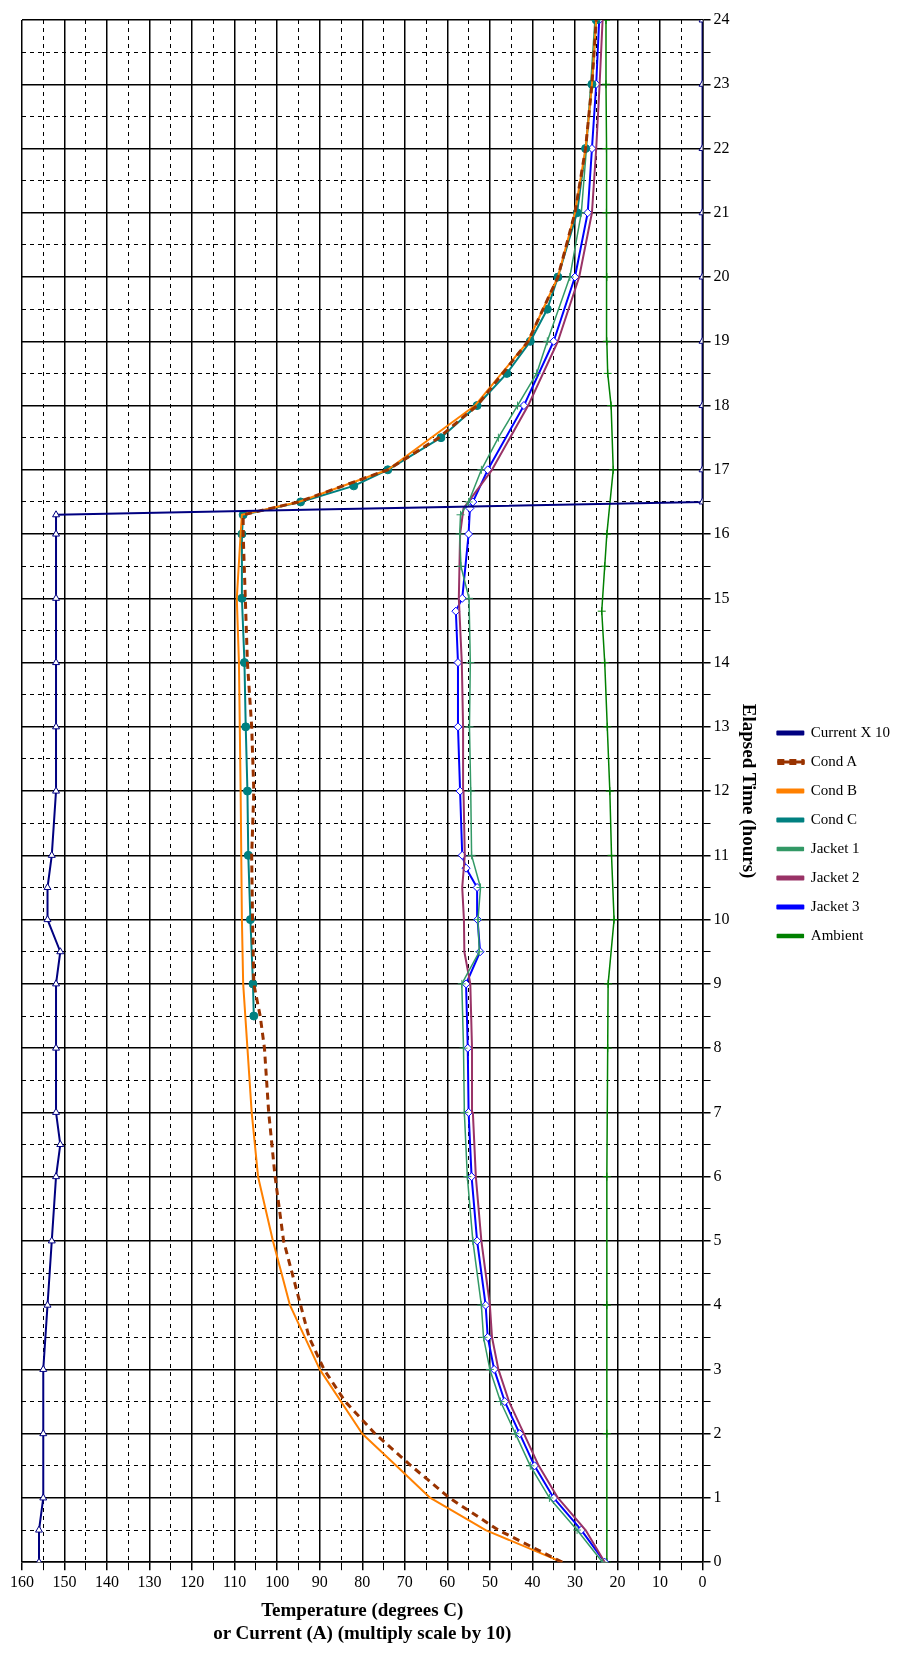 The width and height of the screenshot is (906, 1659). What do you see at coordinates (319, 1581) in the screenshot?
I see `x-tick-label: 90` at bounding box center [319, 1581].